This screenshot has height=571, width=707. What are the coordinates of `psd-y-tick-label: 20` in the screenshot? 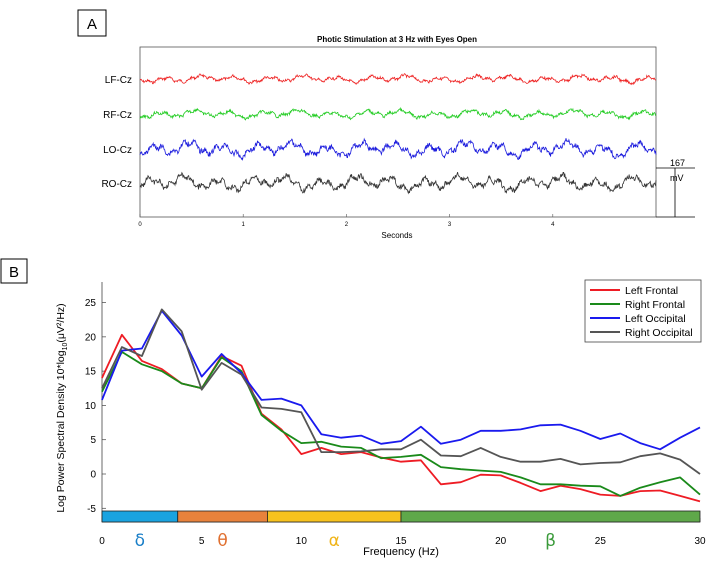 It's located at (91, 337).